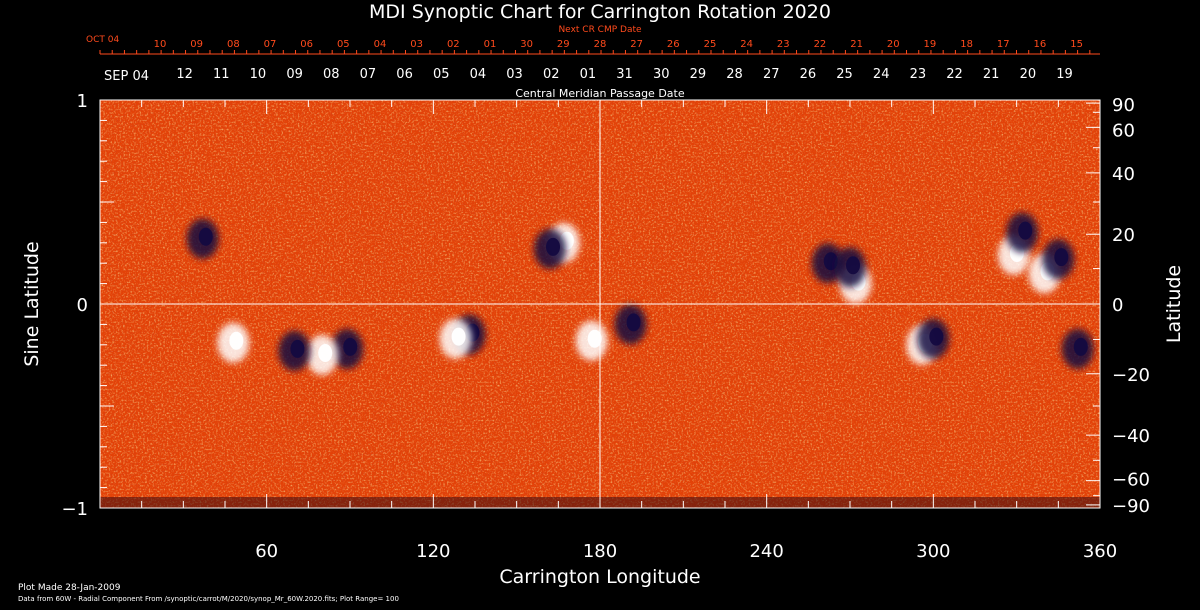 This screenshot has width=1200, height=610. Describe the element at coordinates (416, 44) in the screenshot. I see `next-cmp-date-label: 03` at that location.